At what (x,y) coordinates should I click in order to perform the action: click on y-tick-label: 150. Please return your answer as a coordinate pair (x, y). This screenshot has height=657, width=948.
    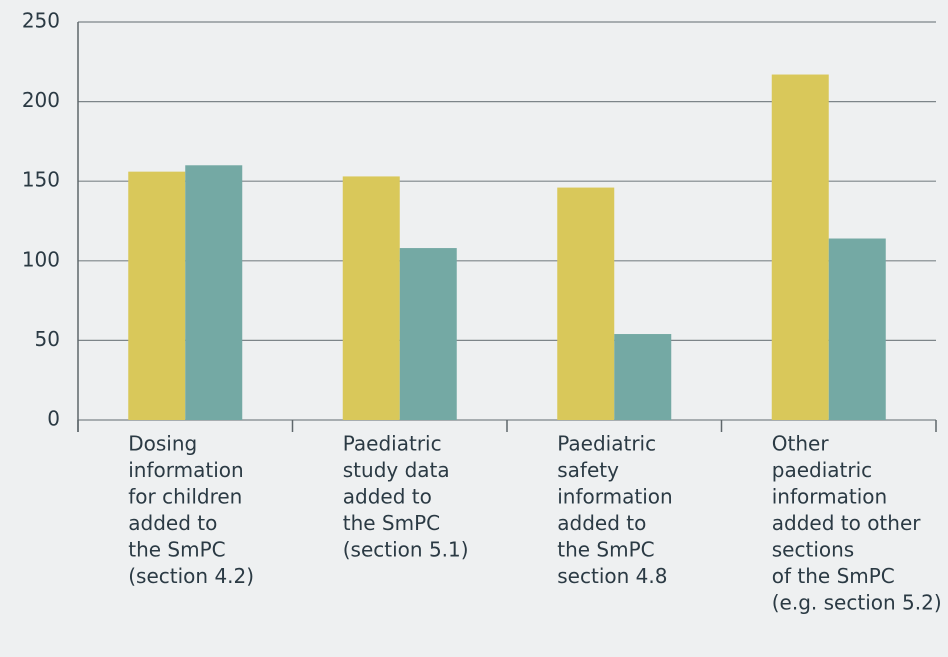
    Looking at the image, I should click on (41, 180).